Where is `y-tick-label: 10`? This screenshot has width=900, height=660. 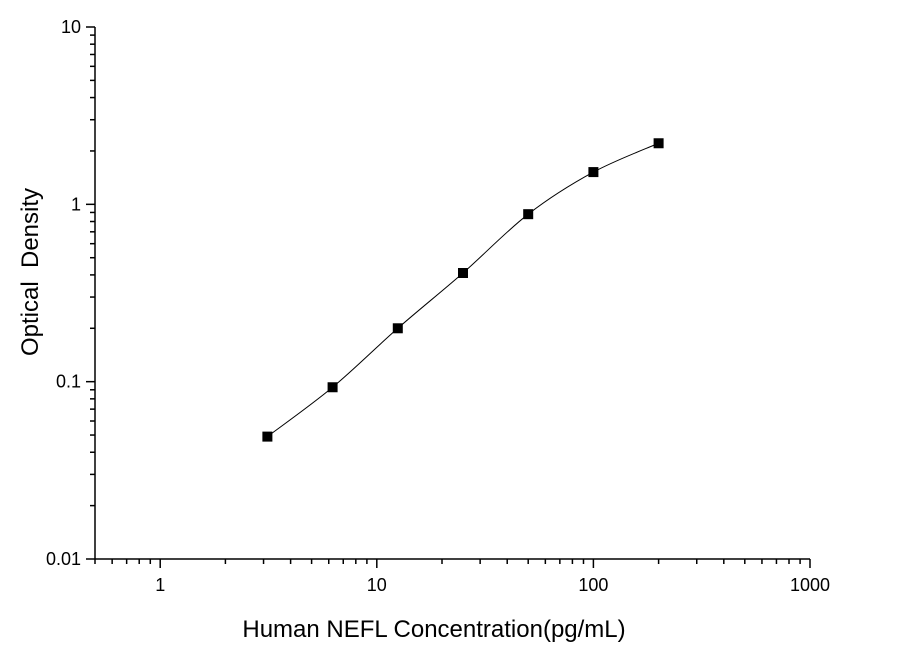 y-tick-label: 10 is located at coordinates (71, 27).